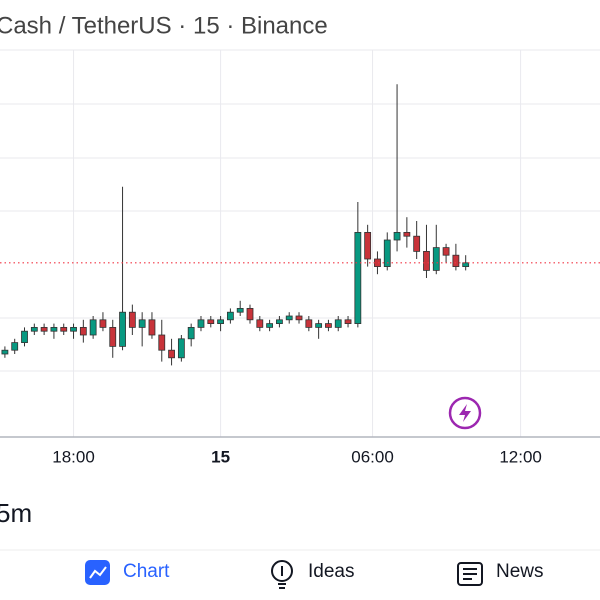  Describe the element at coordinates (465, 413) in the screenshot. I see `flash-icon` at that location.